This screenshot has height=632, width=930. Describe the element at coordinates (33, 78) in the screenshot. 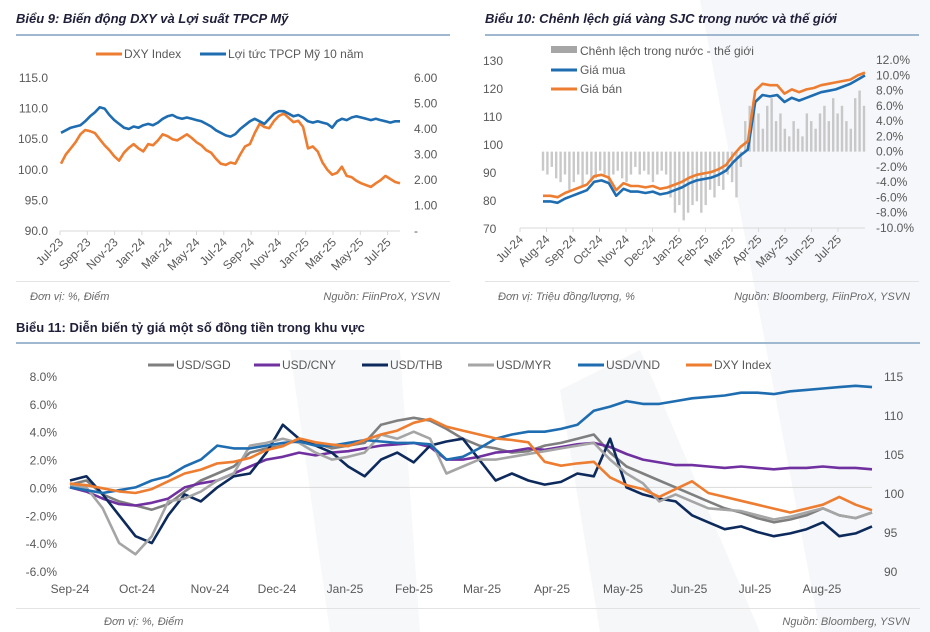

I see `y-left-tick-label: 115.0` at that location.